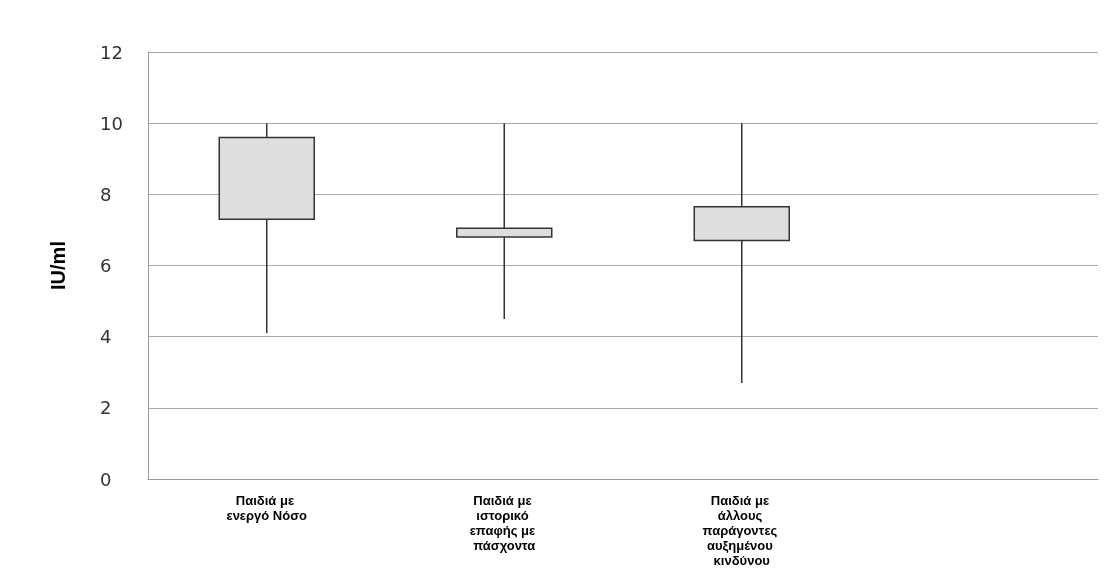 The height and width of the screenshot is (580, 1120). I want to click on y-tick-label: 2, so click(106, 408).